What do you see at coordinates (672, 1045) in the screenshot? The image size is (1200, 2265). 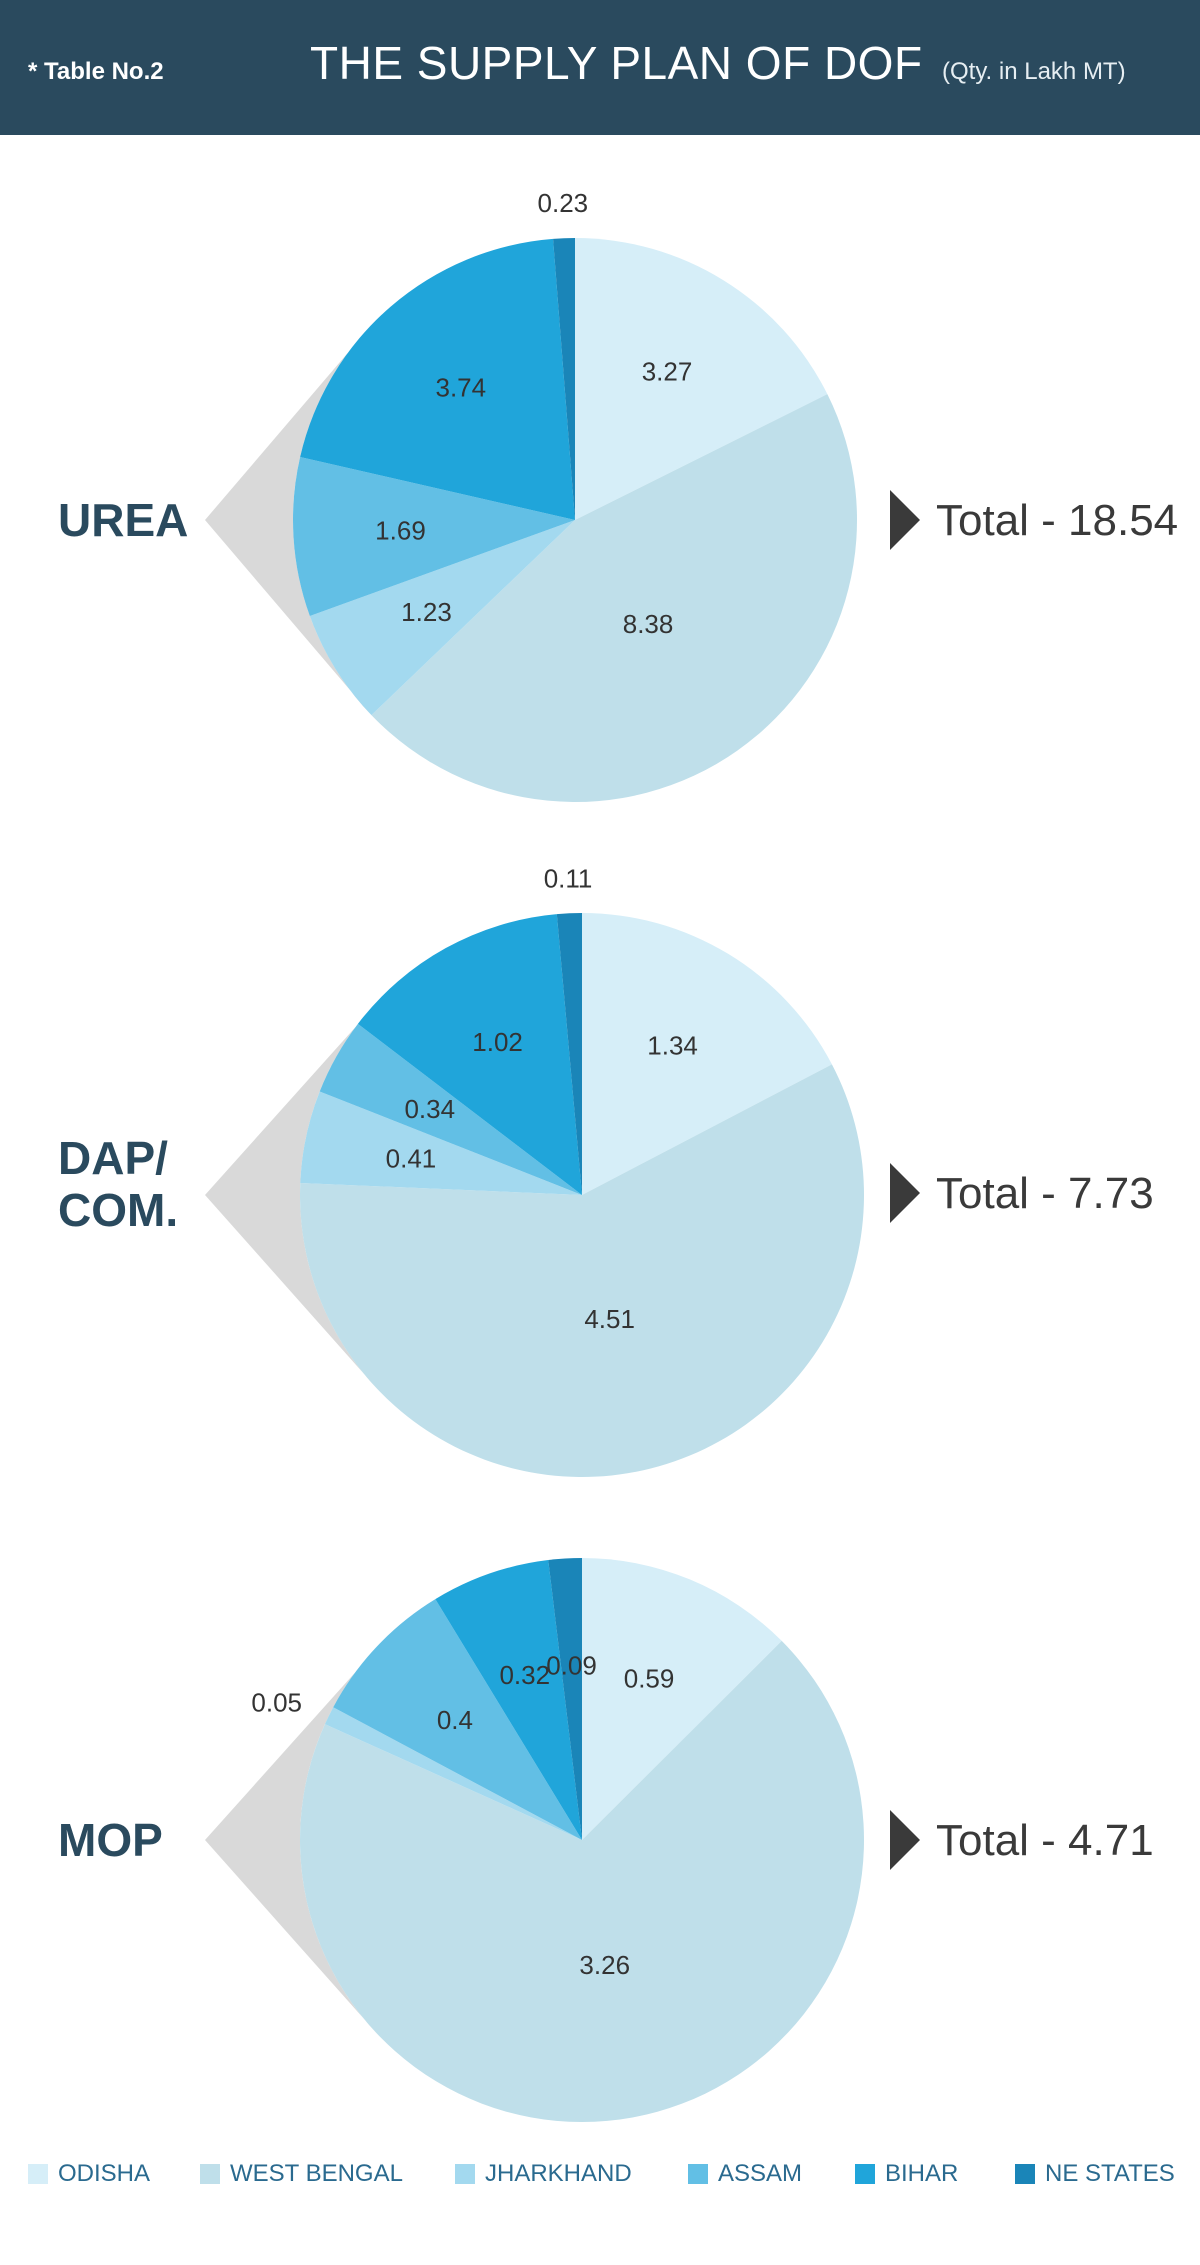 I see `slice-value-label: 1.34` at bounding box center [672, 1045].